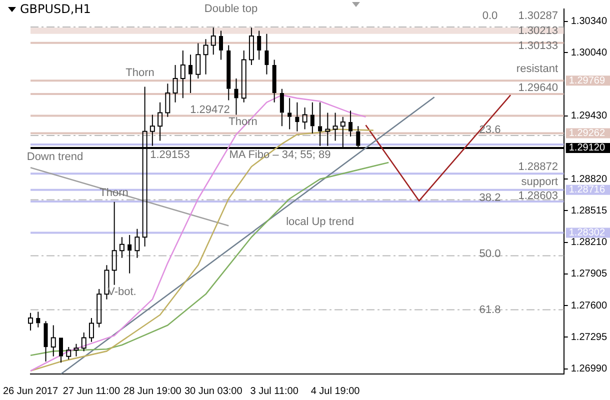  I want to click on ref-line-label: 1.28302, so click(587, 233).